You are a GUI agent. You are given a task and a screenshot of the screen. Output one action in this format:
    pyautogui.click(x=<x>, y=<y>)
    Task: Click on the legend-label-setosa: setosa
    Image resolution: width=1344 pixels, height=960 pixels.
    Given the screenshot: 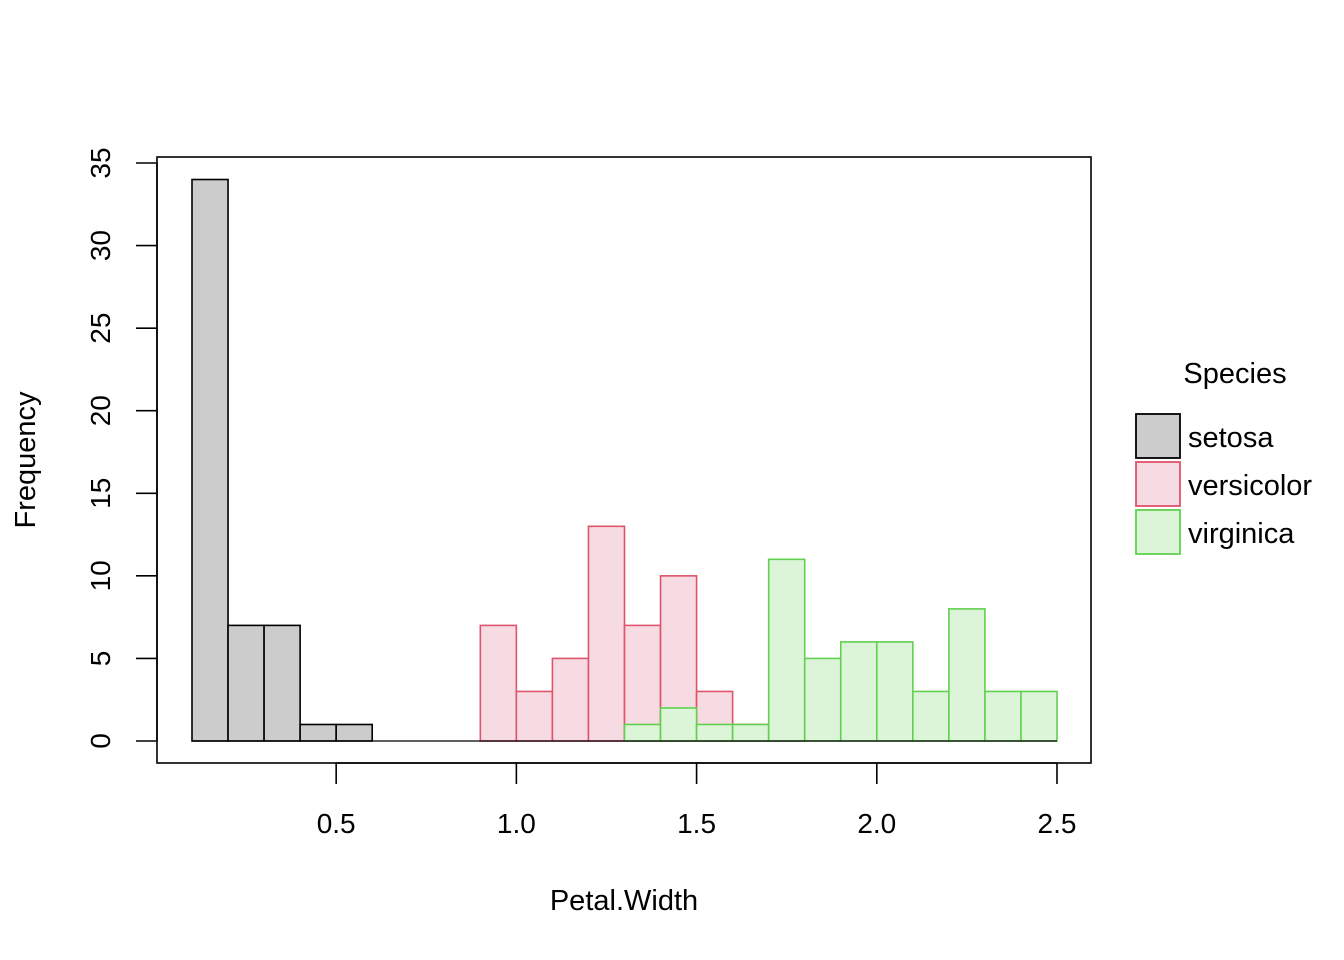 What is the action you would take?
    pyautogui.click(x=1231, y=438)
    